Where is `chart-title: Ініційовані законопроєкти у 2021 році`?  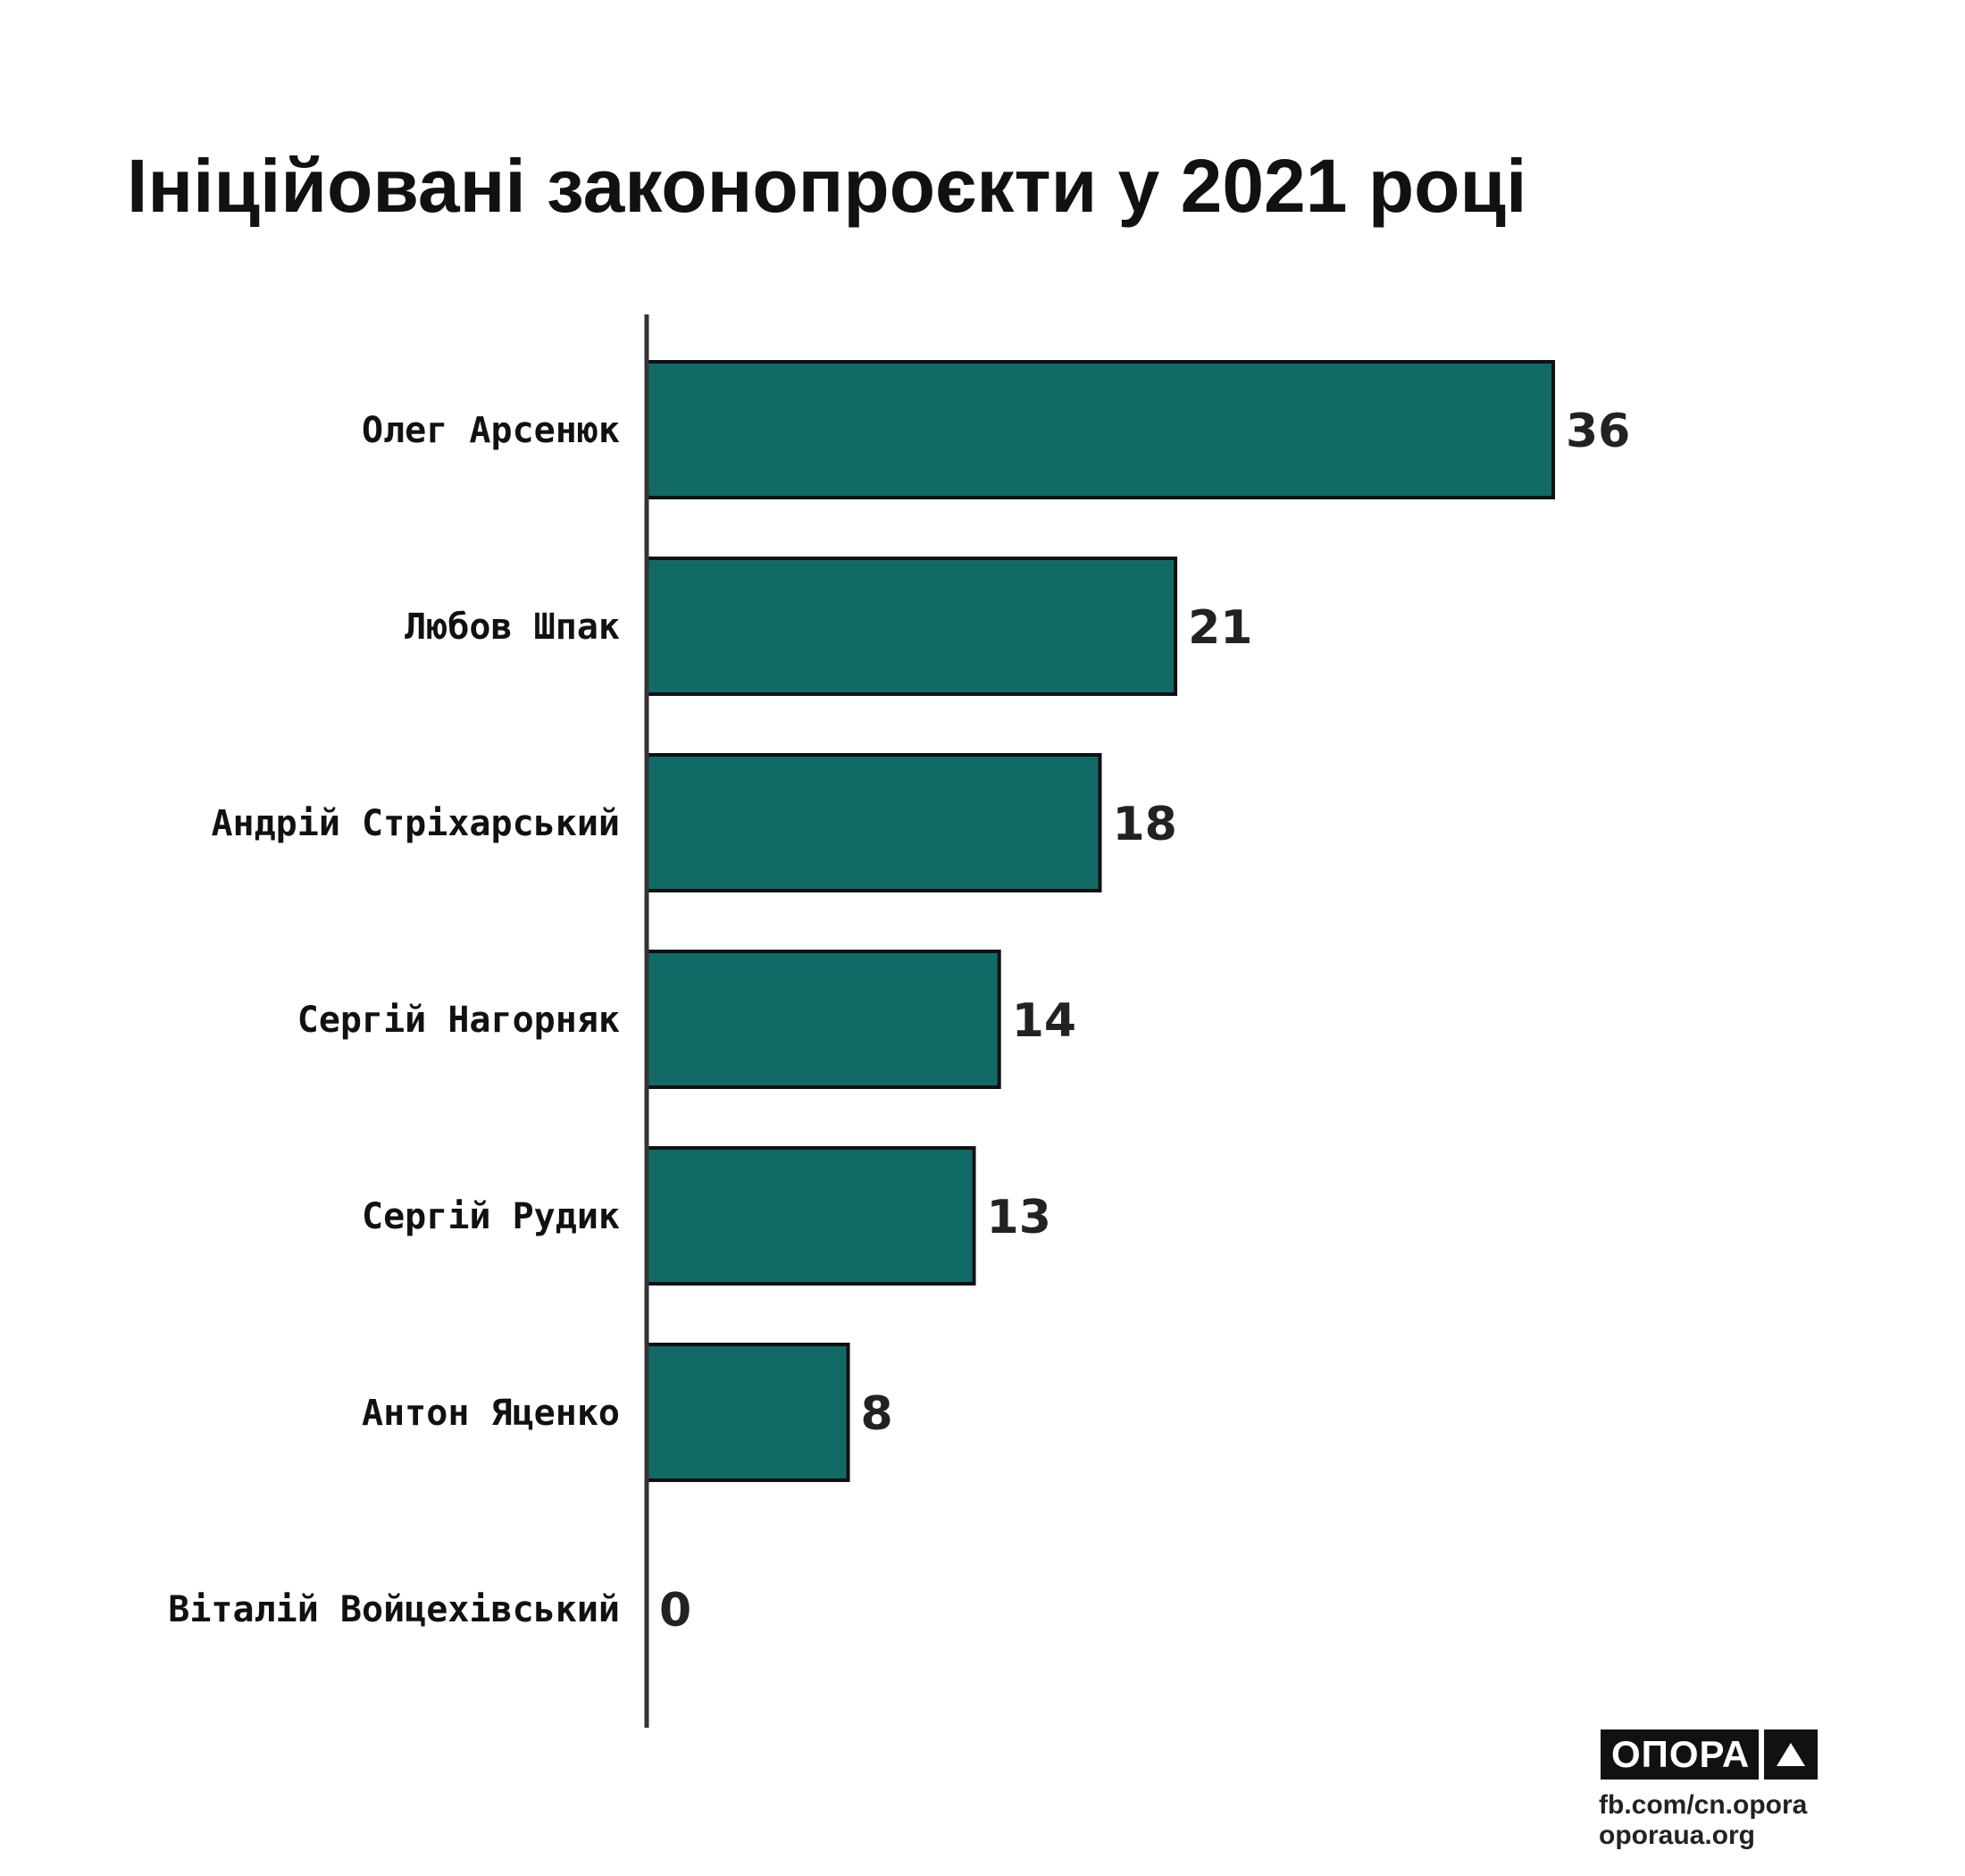 chart-title: Ініційовані законопроєкти у 2021 році is located at coordinates (827, 186).